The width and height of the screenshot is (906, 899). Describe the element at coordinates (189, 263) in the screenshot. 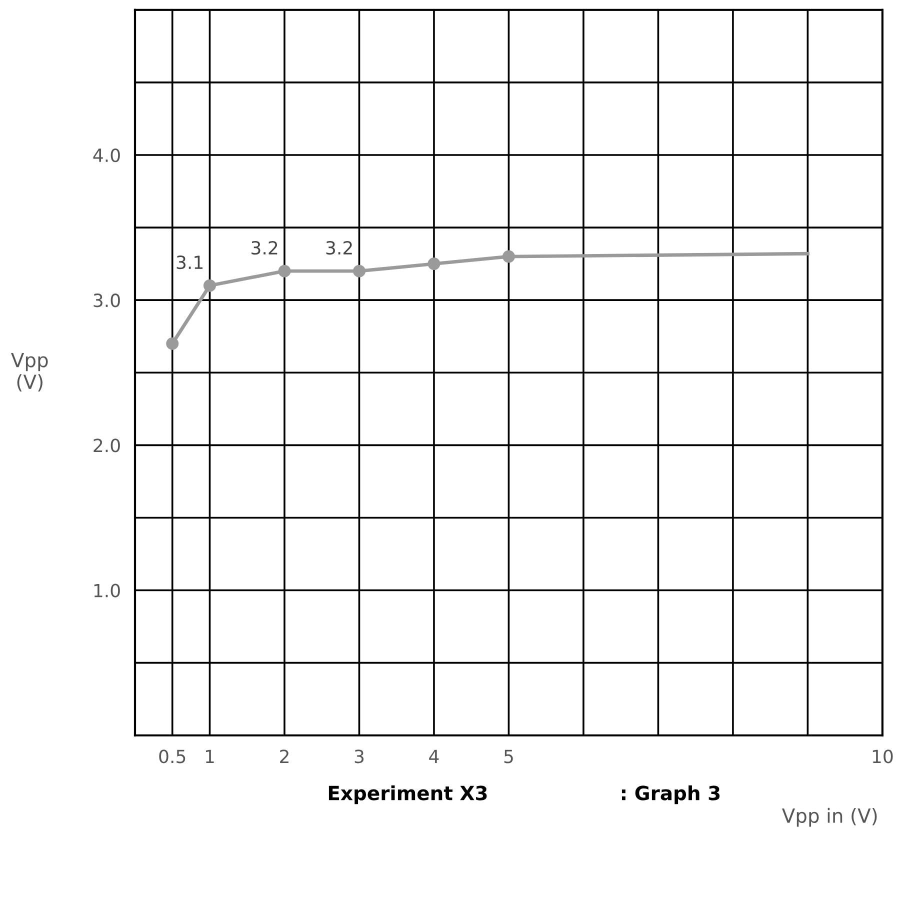

I see `data-label: 3.1` at that location.